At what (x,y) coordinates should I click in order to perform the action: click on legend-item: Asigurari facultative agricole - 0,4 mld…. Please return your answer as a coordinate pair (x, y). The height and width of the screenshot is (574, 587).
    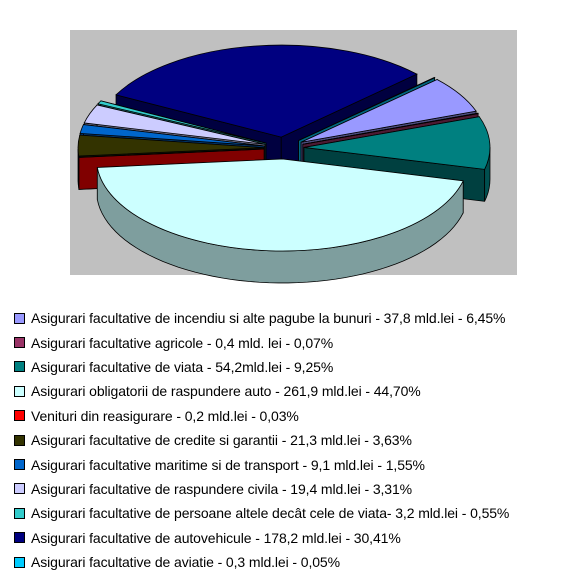
    Looking at the image, I should click on (261, 342).